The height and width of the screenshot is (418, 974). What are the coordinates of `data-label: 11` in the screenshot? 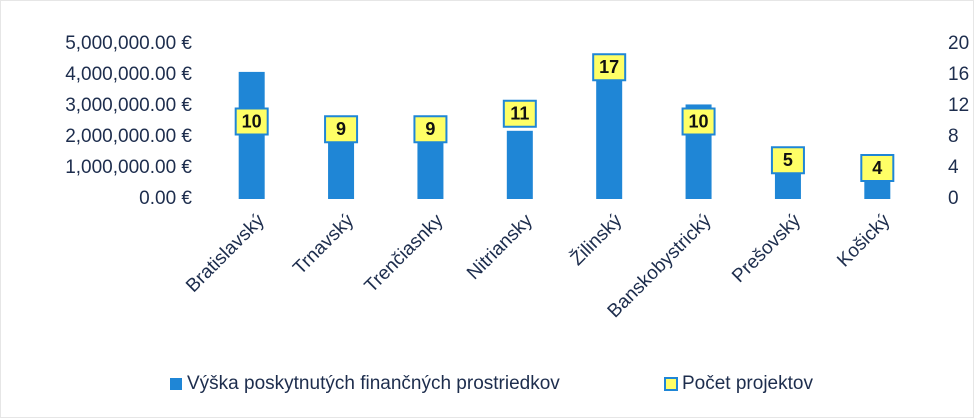 It's located at (519, 114).